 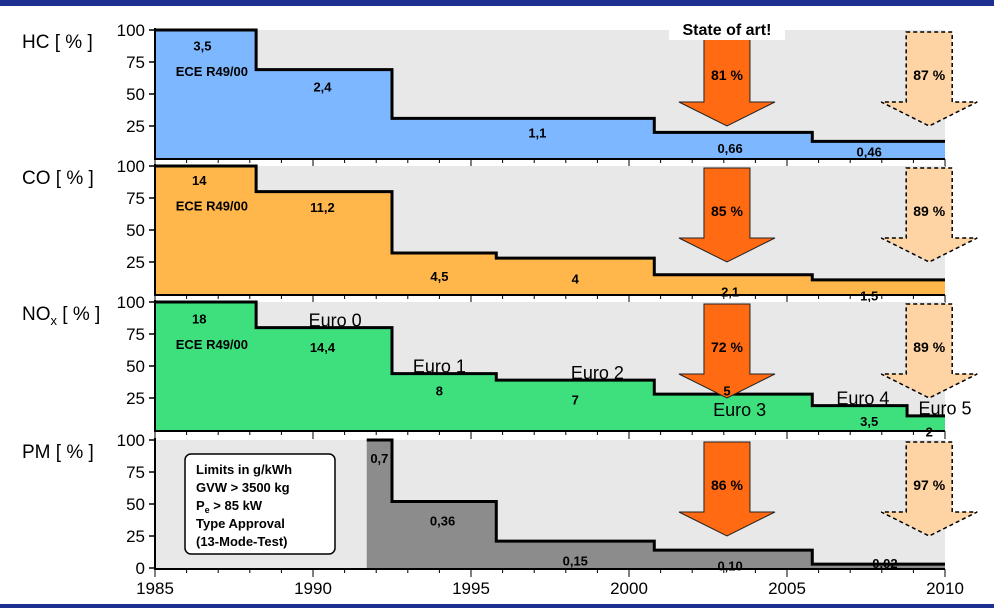 I want to click on legend-box-line: Limits in g/kWh, so click(x=244, y=469).